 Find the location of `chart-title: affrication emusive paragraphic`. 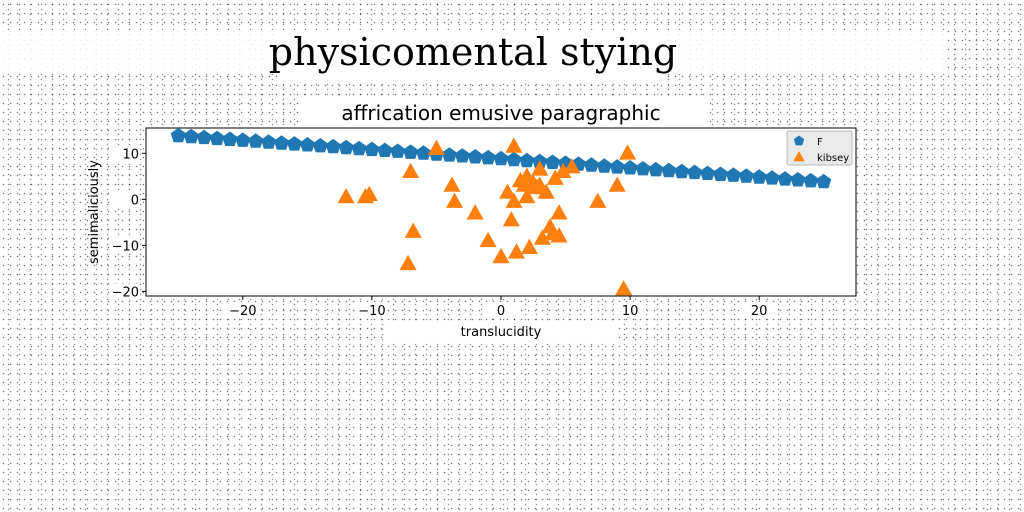

chart-title: affrication emusive paragraphic is located at coordinates (500, 113).